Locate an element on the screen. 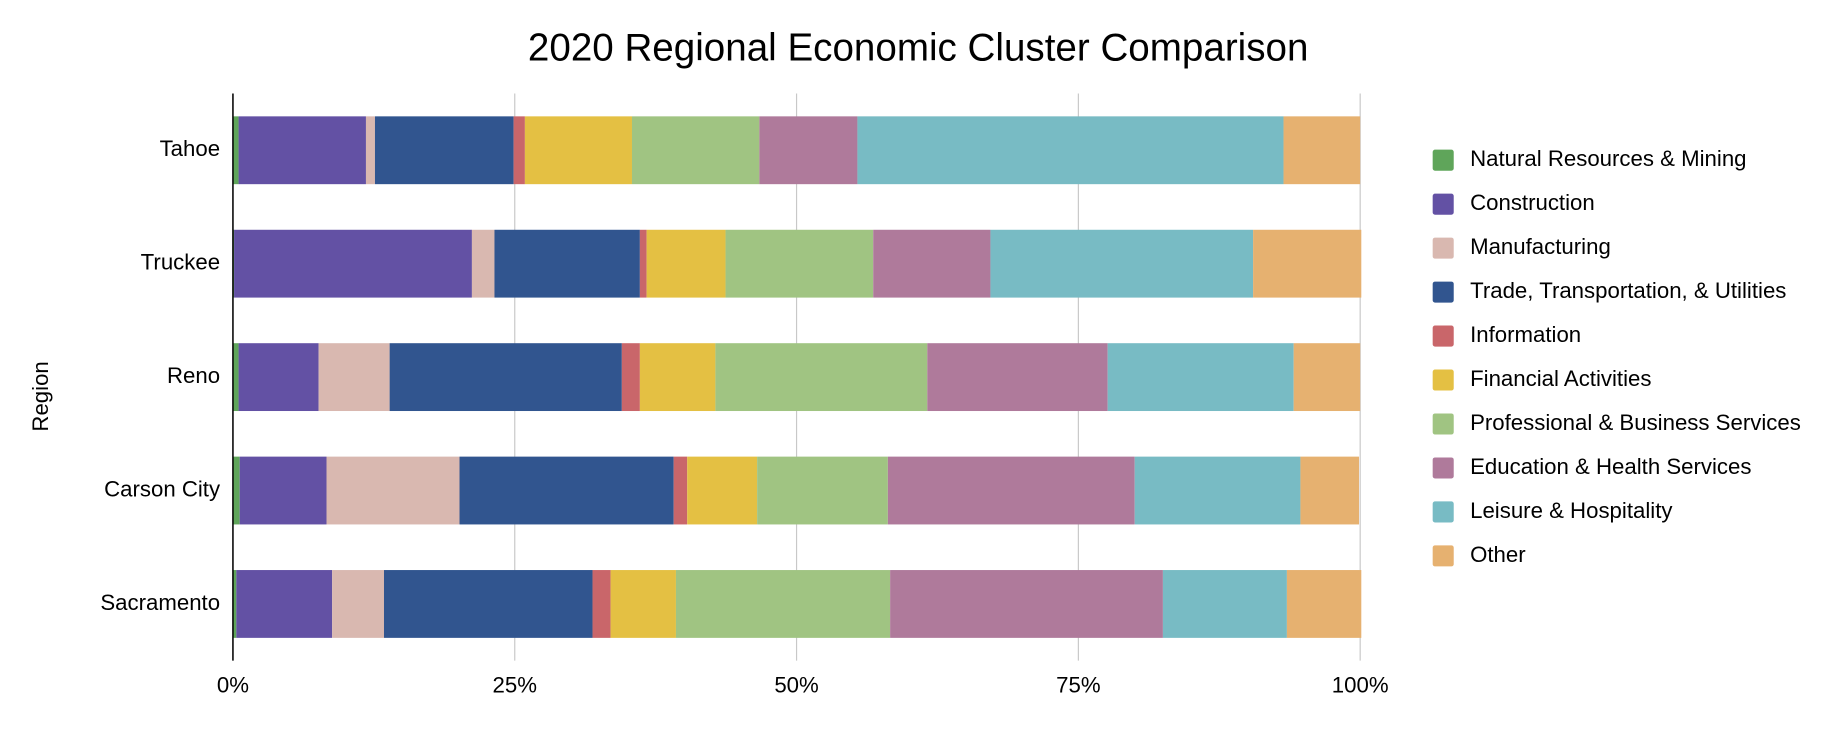  y-tick-label: Sacramento is located at coordinates (160, 602).